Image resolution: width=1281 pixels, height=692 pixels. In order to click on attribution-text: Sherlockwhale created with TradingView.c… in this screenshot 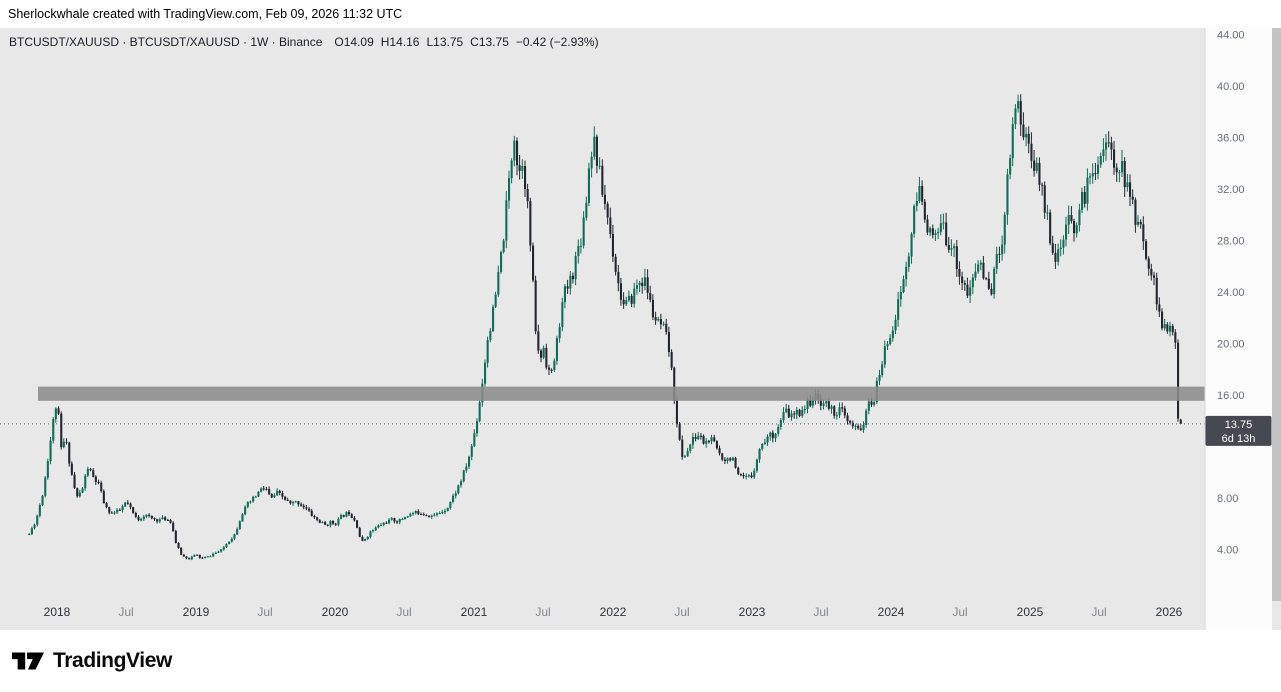, I will do `click(205, 14)`.